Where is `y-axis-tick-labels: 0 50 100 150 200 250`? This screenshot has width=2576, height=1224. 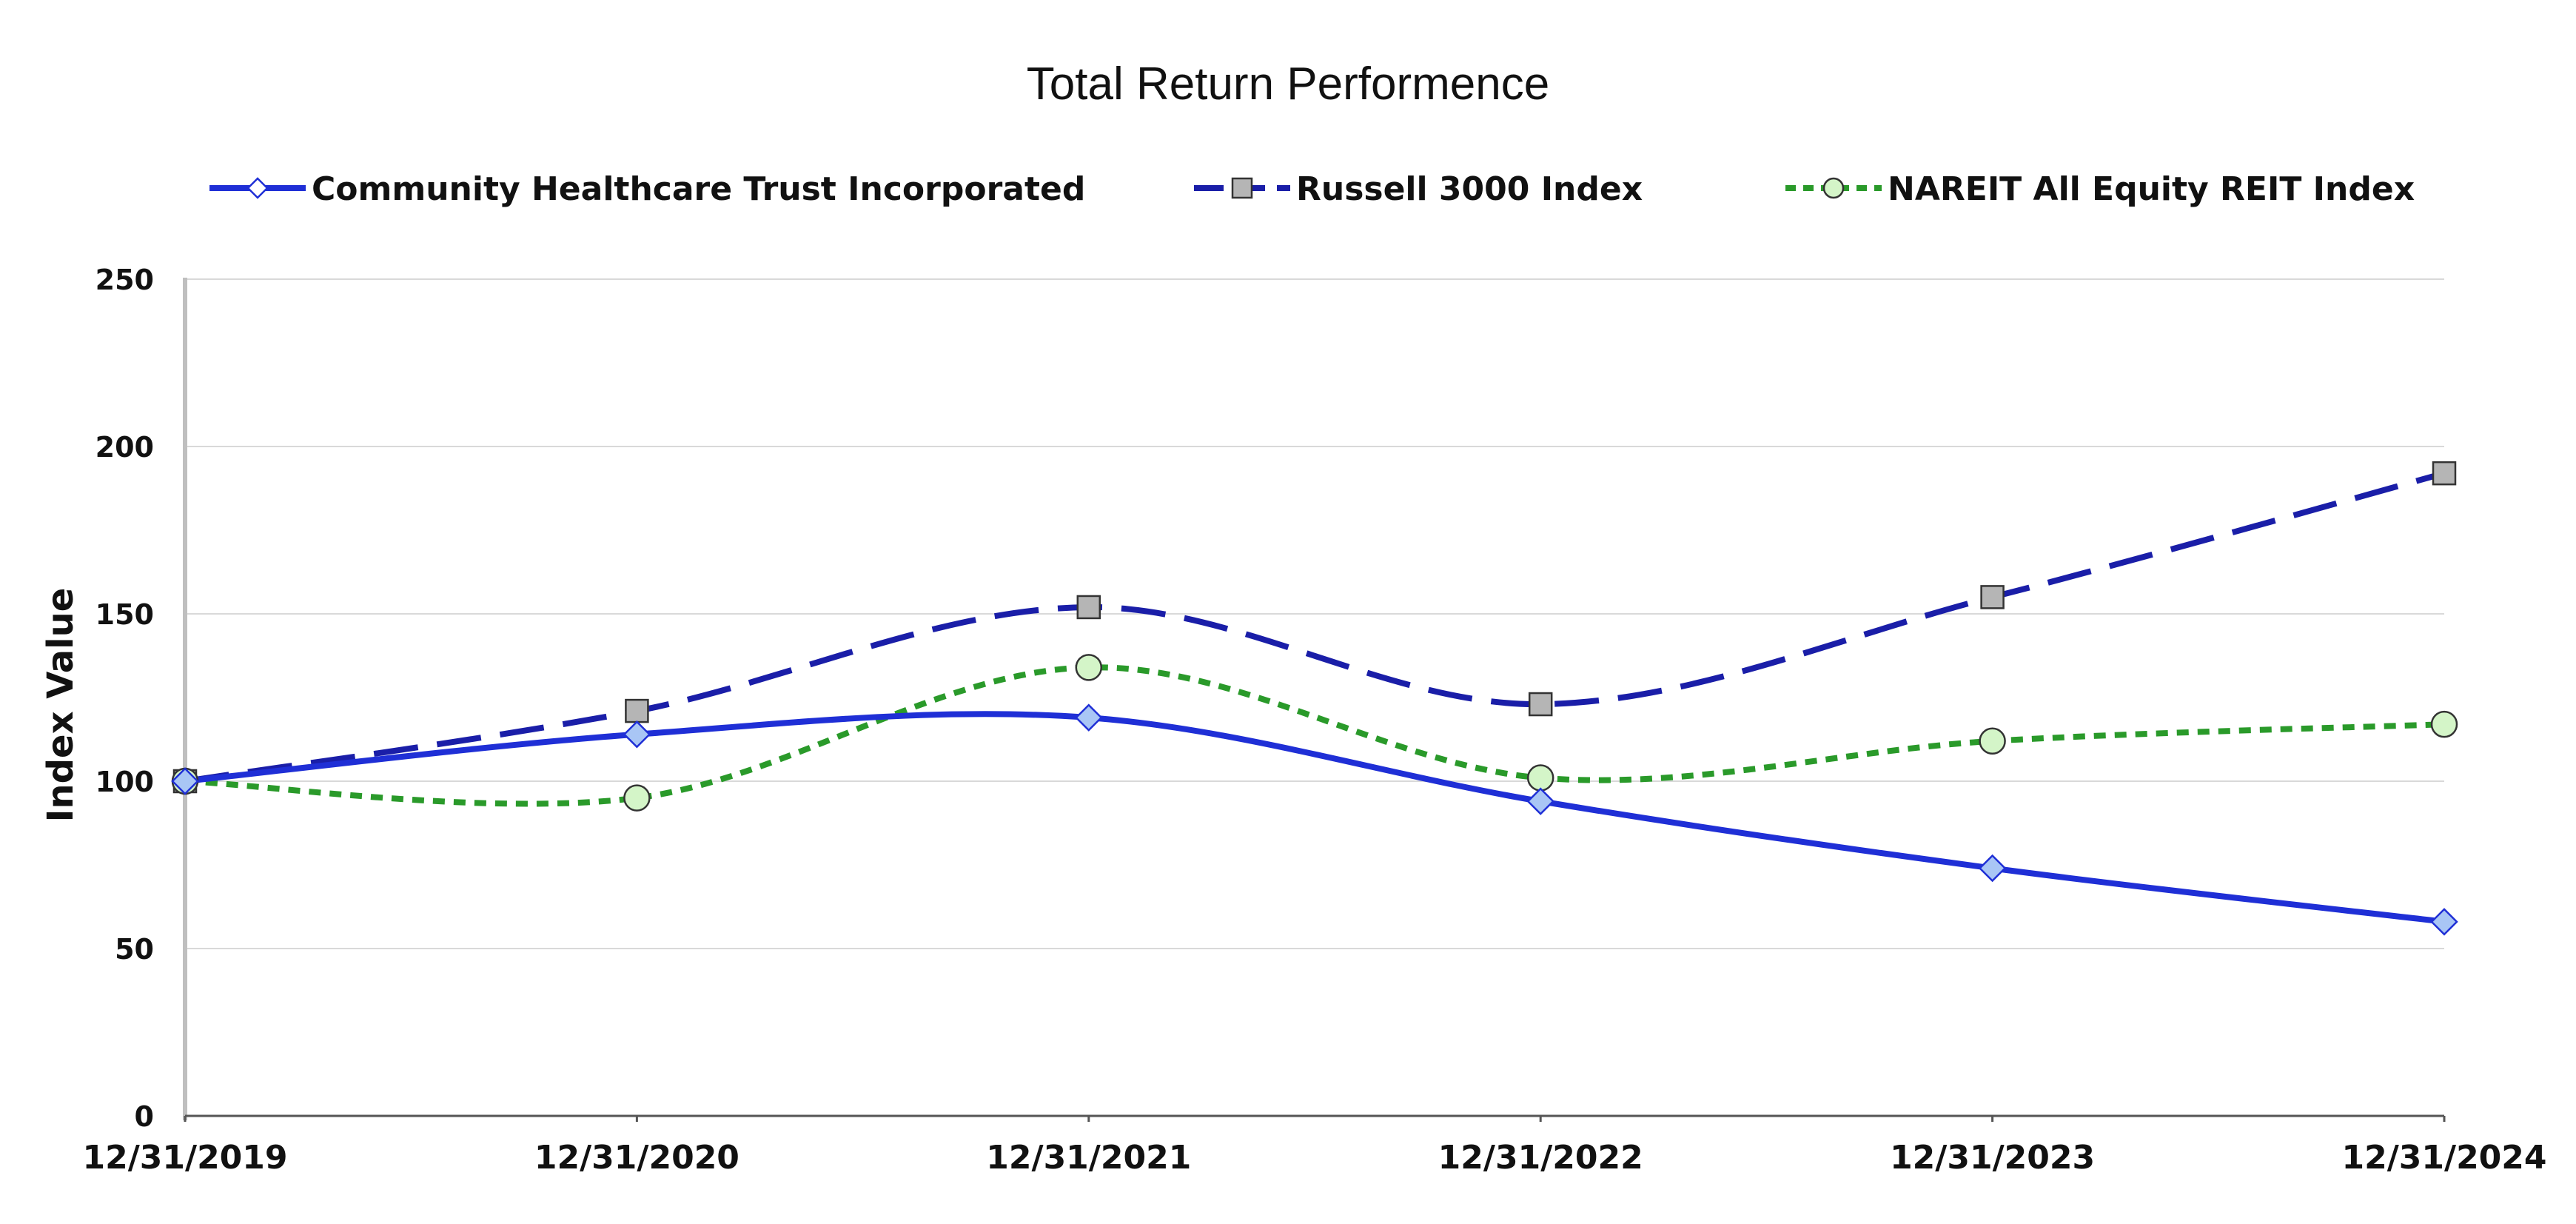 y-axis-tick-labels: 0 50 100 150 200 250 is located at coordinates (124, 699).